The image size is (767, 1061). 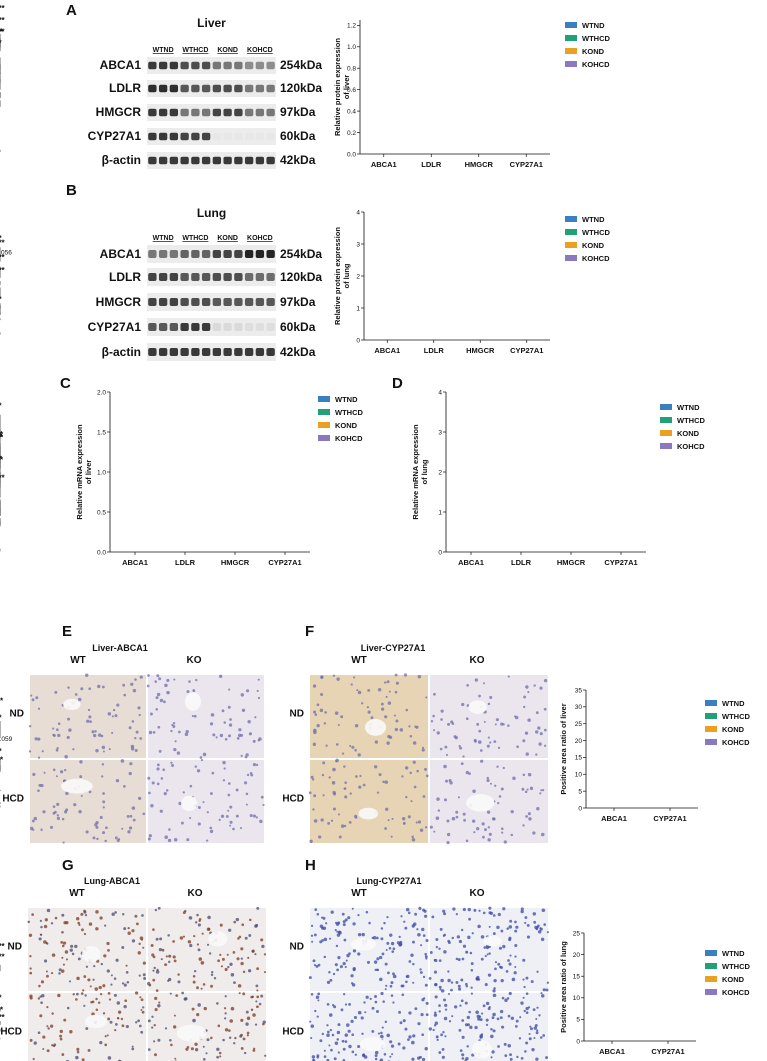 I want to click on blot-protein-label: CYP27A1, so click(x=115, y=327).